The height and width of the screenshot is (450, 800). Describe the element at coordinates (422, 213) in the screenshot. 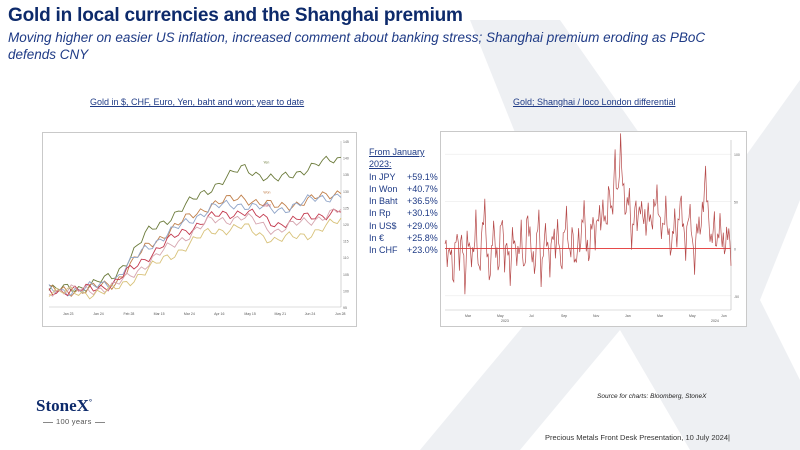

I see `performance-value: +30.1%` at that location.